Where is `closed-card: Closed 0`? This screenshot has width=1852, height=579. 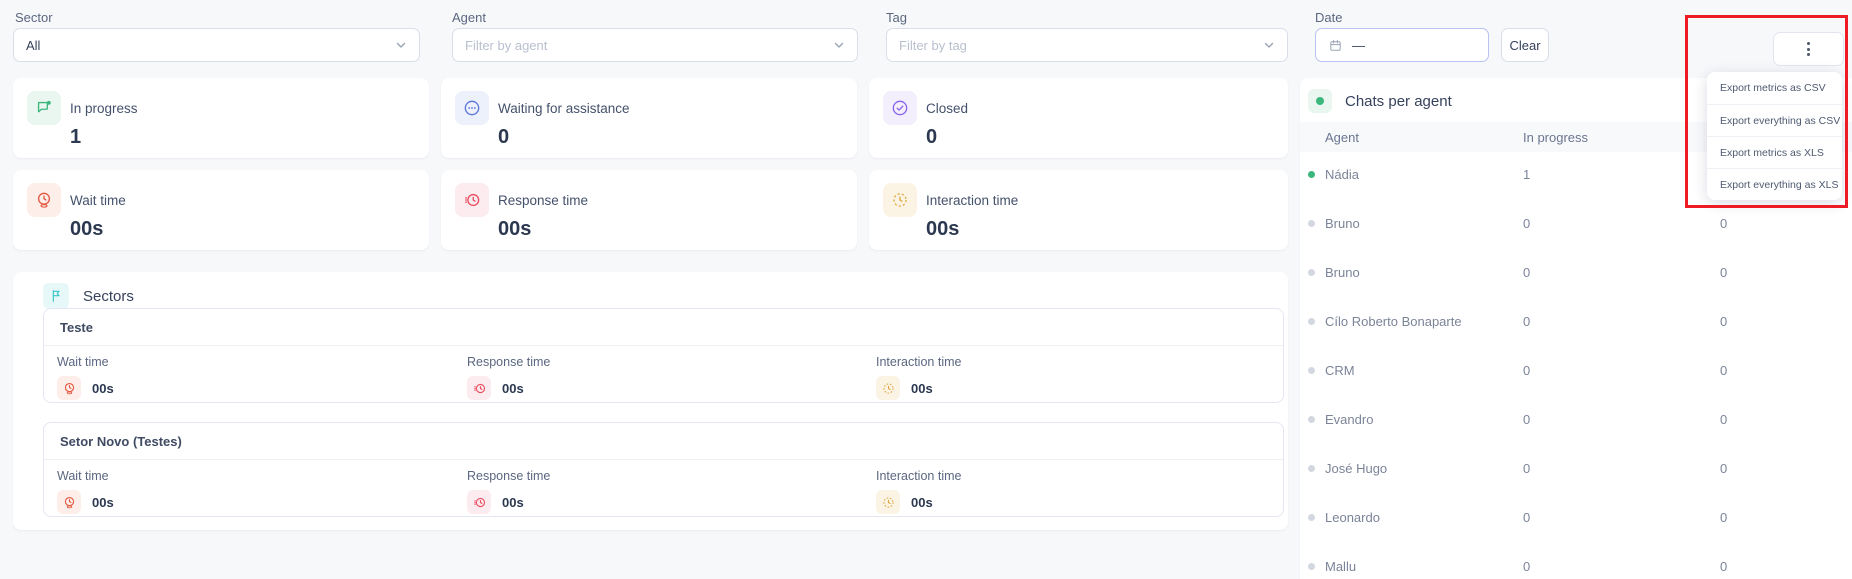
closed-card: Closed 0 is located at coordinates (1078, 118).